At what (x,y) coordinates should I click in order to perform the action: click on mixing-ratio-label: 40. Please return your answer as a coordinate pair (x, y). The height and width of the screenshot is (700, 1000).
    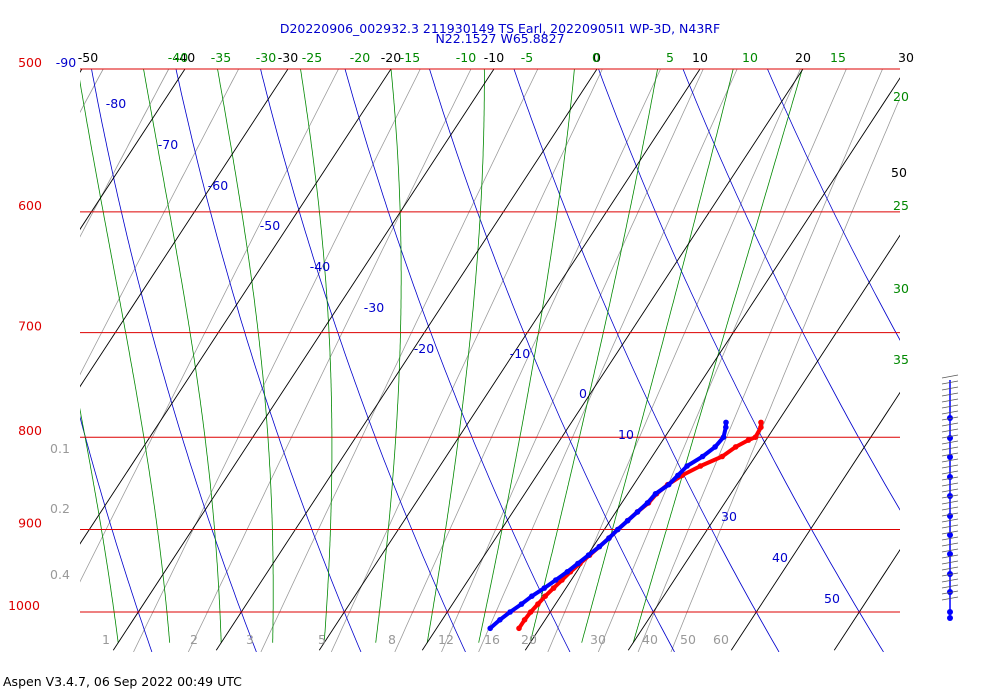
    Looking at the image, I should click on (650, 639).